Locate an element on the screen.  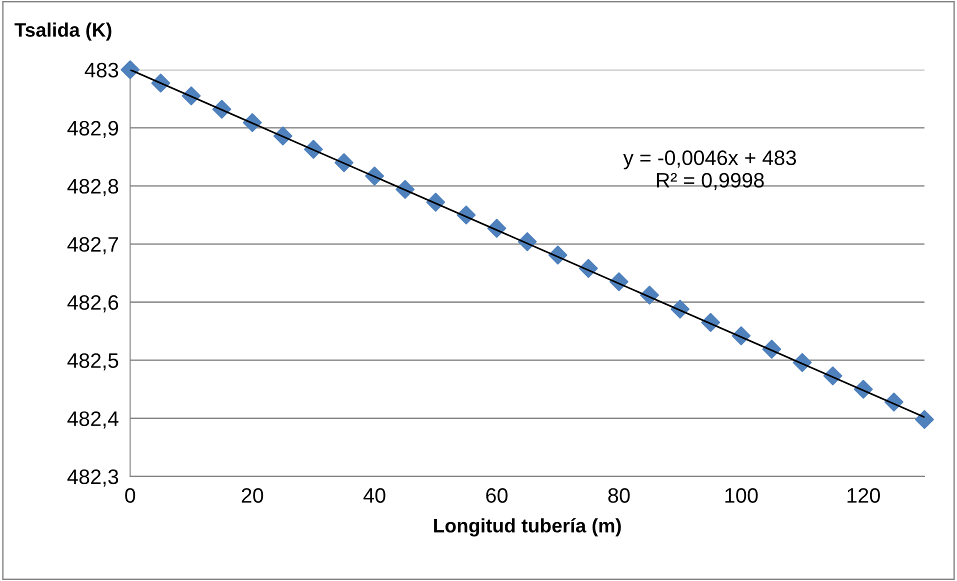
x-tick-label: 0 is located at coordinates (130, 495).